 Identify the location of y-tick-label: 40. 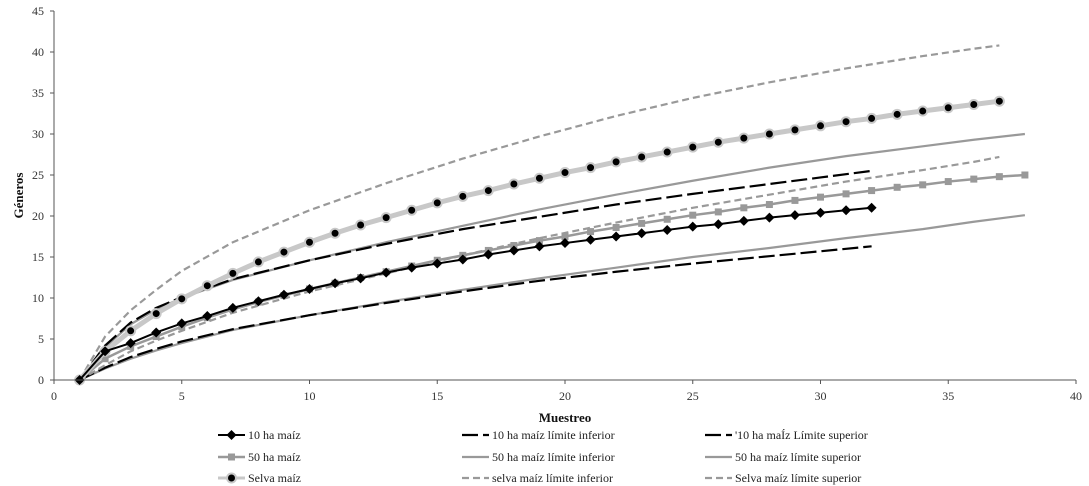
(38, 52).